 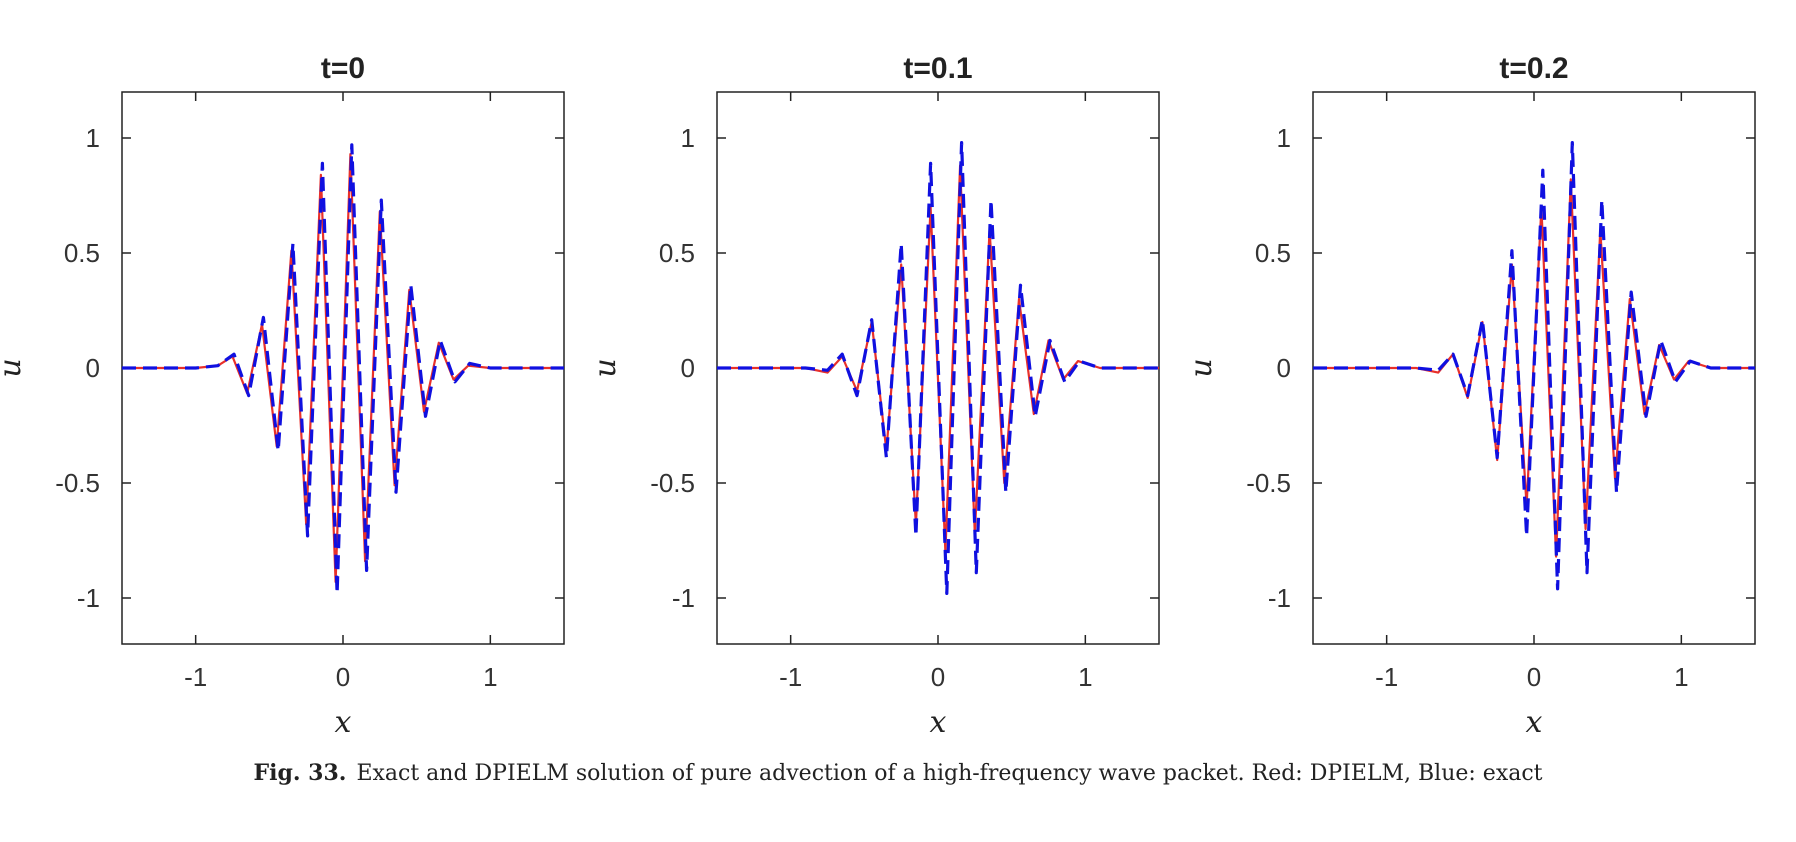 I want to click on caption-label: Fig. 33., so click(x=300, y=773).